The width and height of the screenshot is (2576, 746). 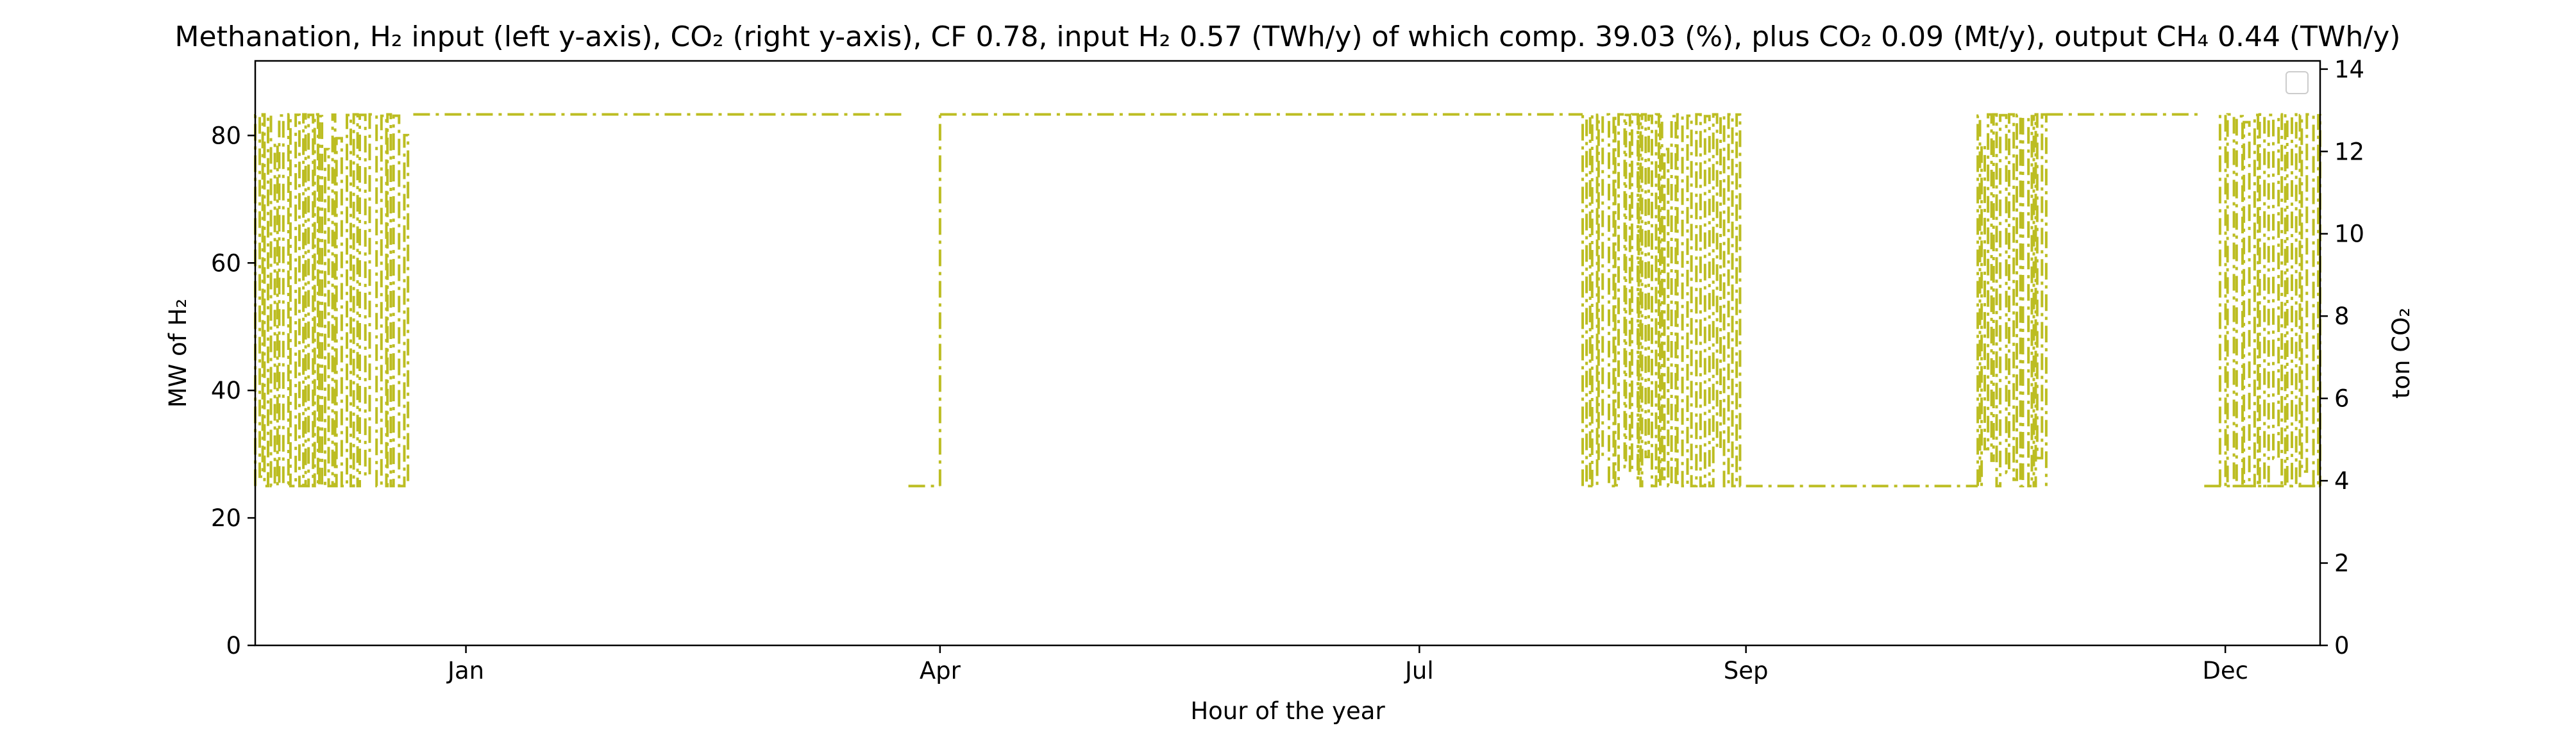 I want to click on x-tick-label: Sep, so click(x=1746, y=671).